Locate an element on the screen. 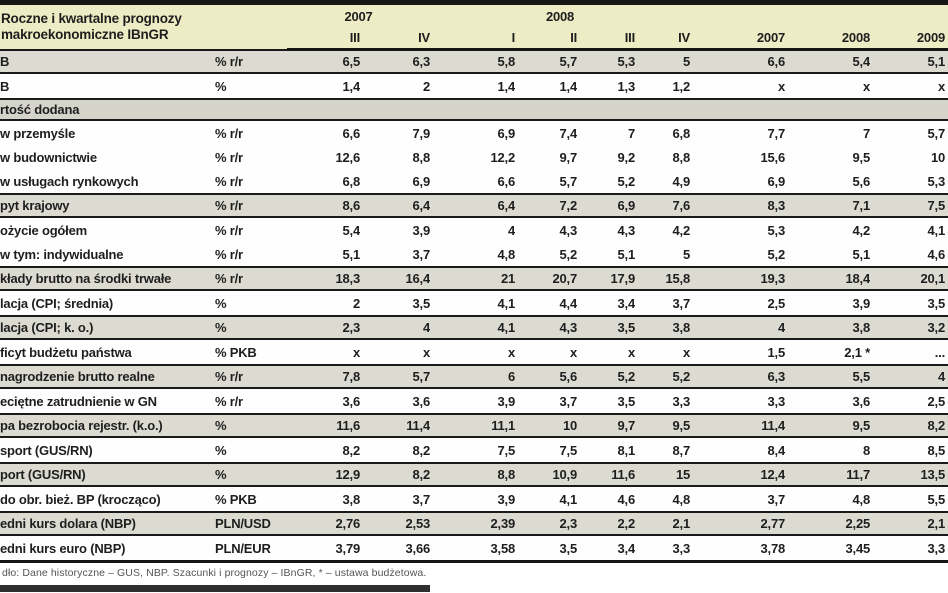 This screenshot has width=948, height=593. row-label: sport (GUS/RN) is located at coordinates (107, 450).